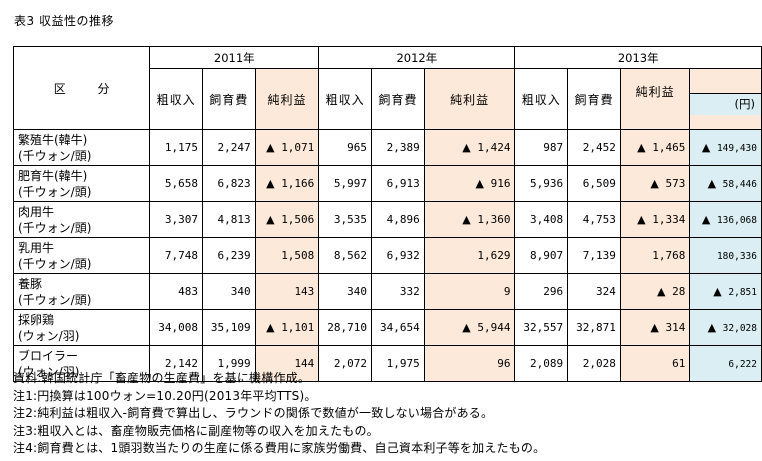 The height and width of the screenshot is (461, 762). What do you see at coordinates (469, 363) in the screenshot?
I see `cell-net-2012: 96` at bounding box center [469, 363].